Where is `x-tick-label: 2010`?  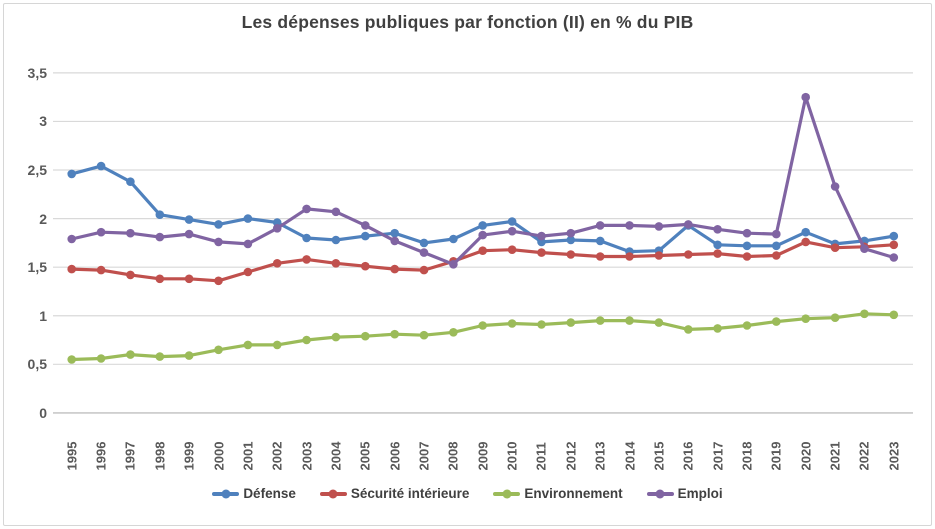 x-tick-label: 2010 is located at coordinates (512, 456).